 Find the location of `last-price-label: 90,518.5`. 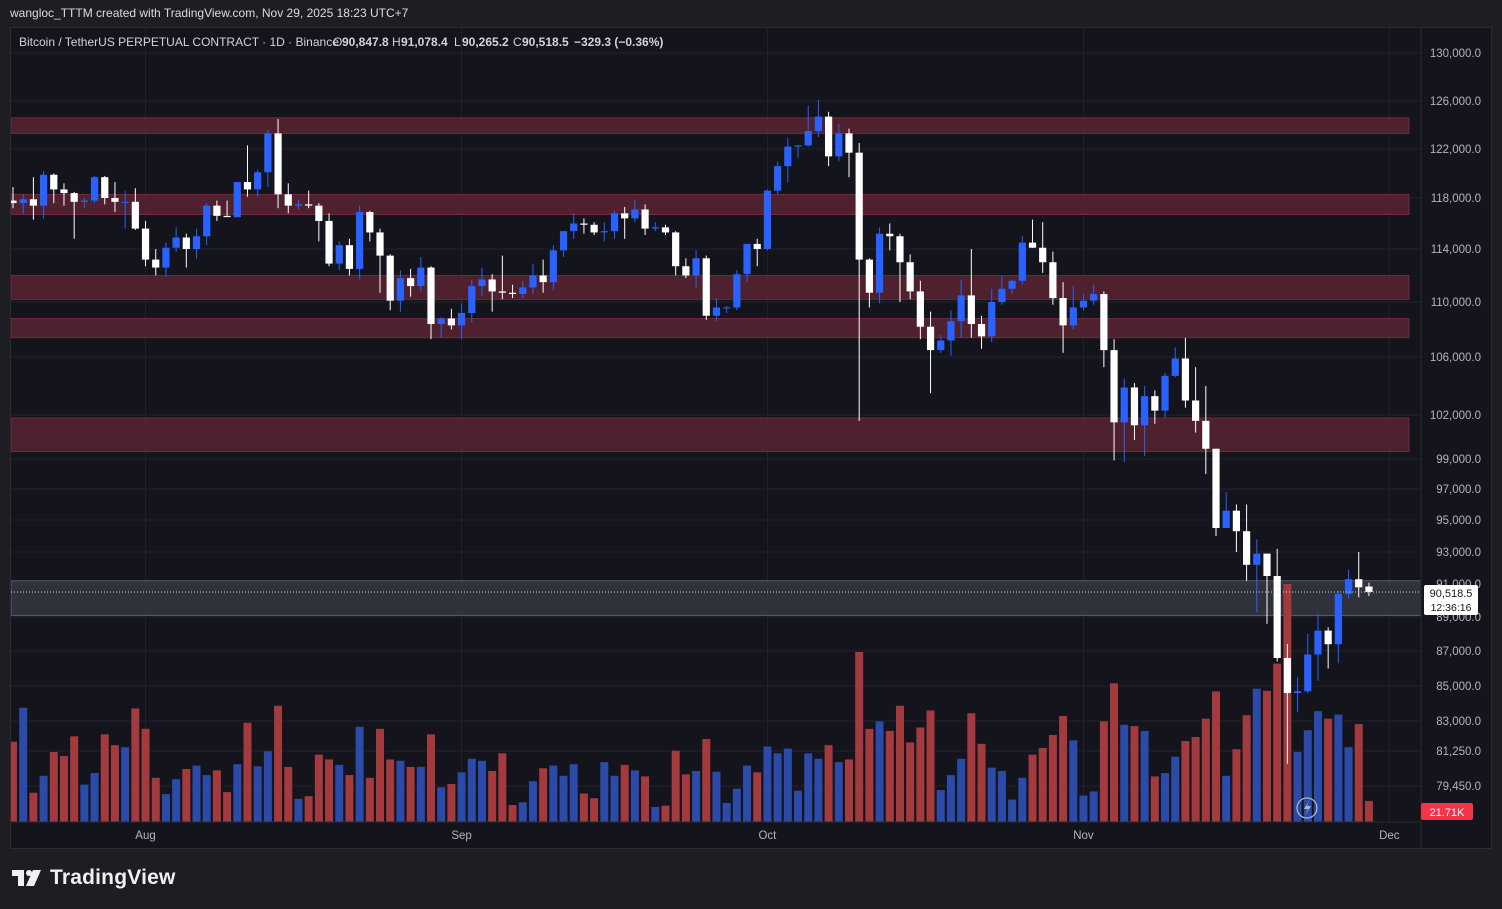

last-price-label: 90,518.5 is located at coordinates (1451, 594).